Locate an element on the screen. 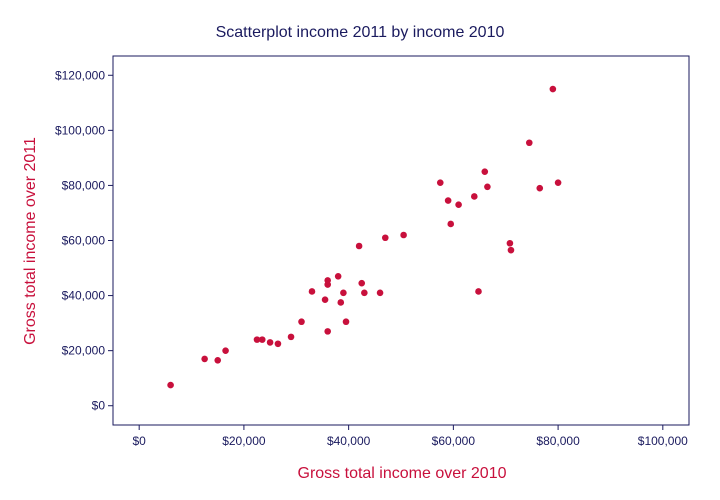  y-tick-label: $60,000 is located at coordinates (84, 241).